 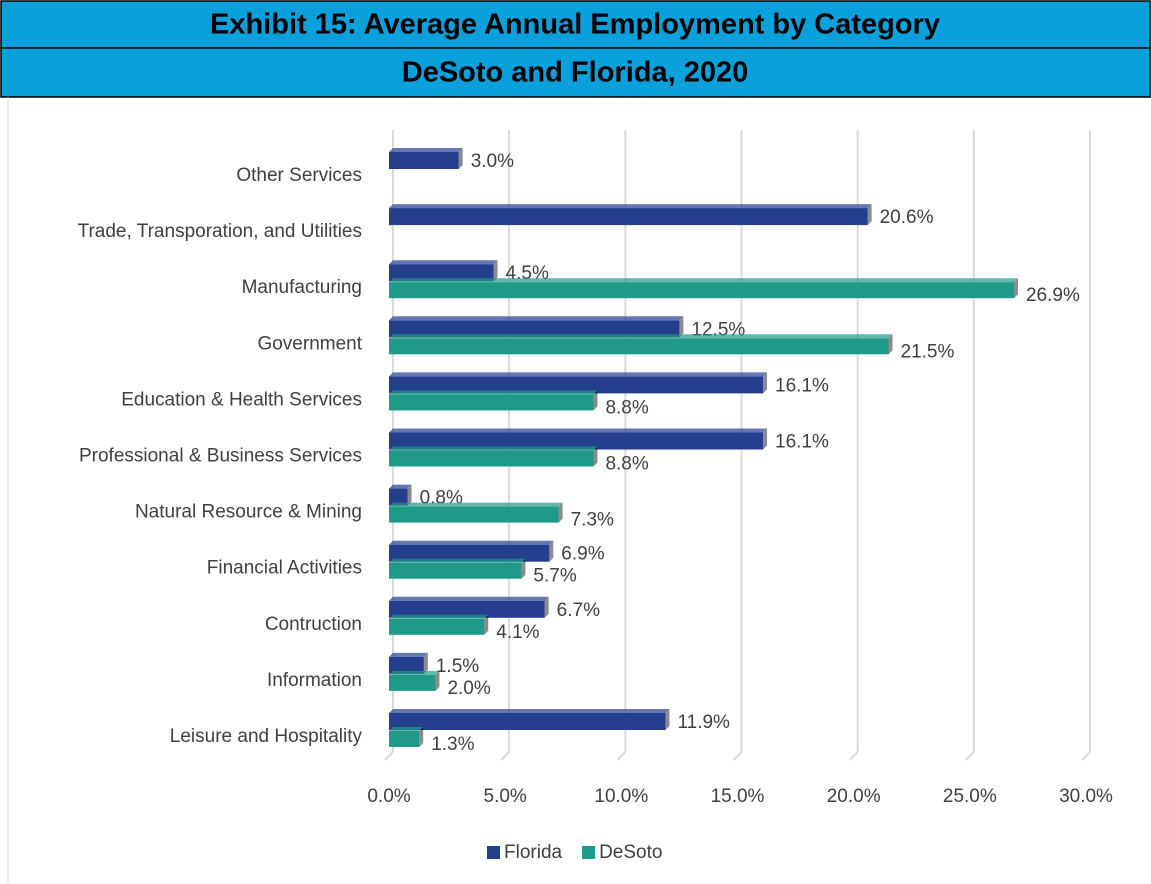 I want to click on value-label: 21.5%, so click(x=928, y=351).